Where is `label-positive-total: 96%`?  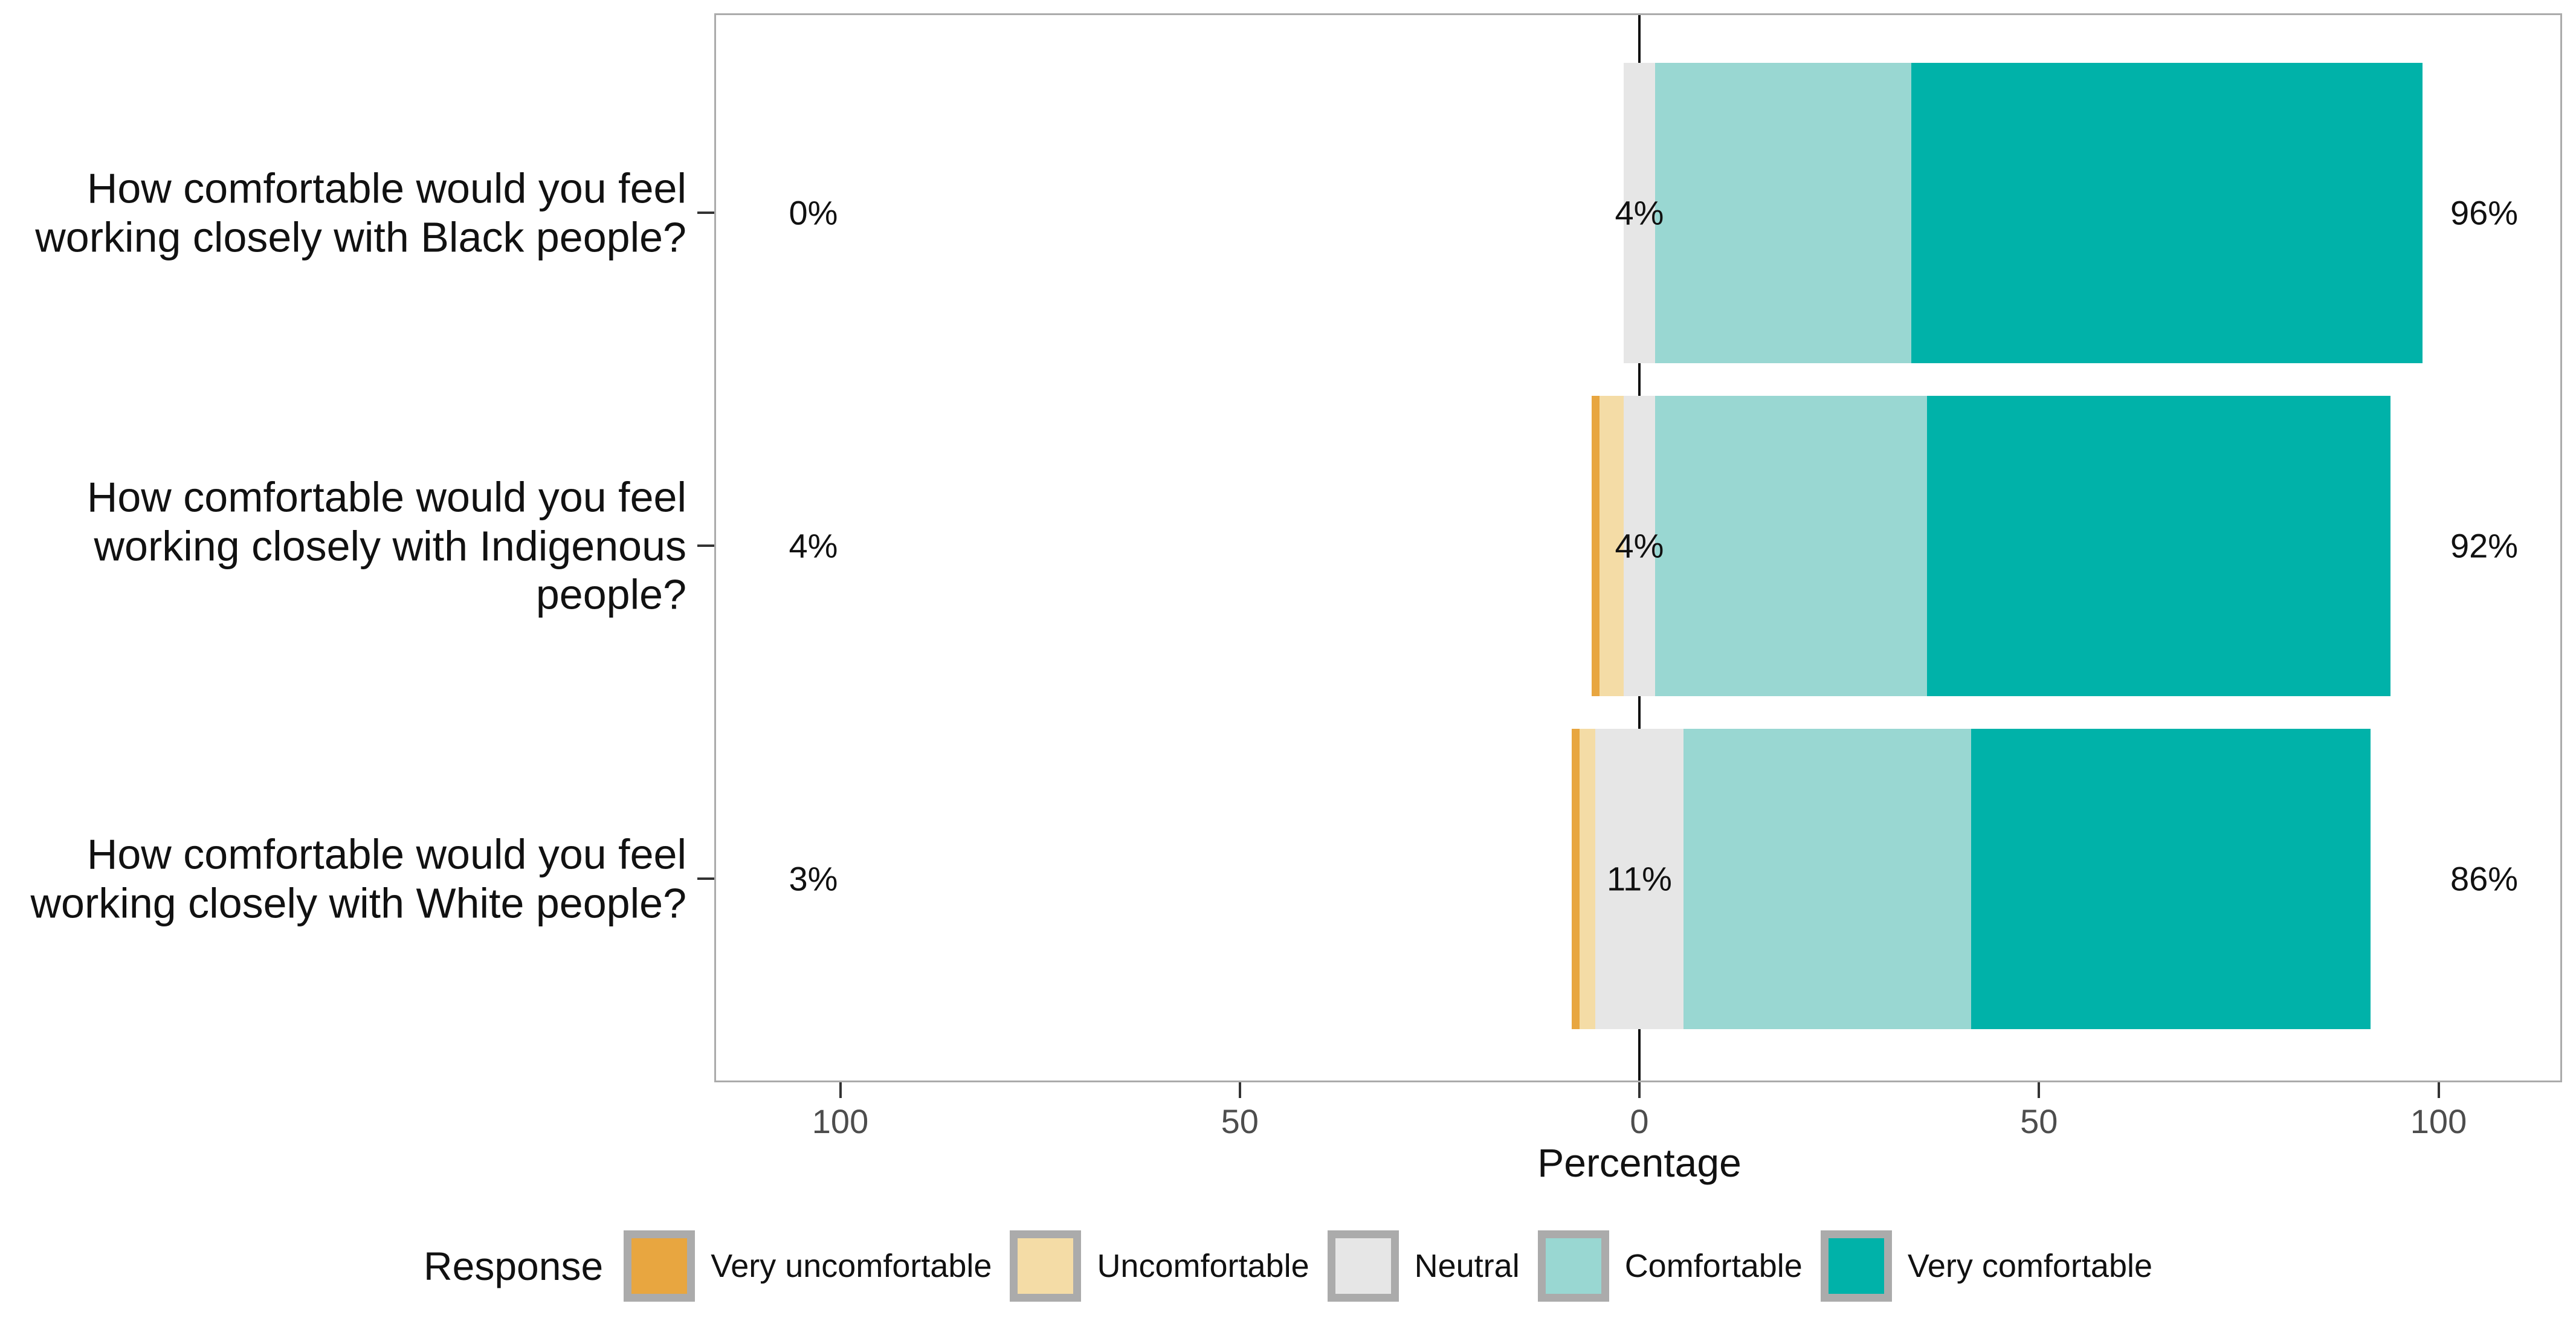 label-positive-total: 96% is located at coordinates (2484, 212).